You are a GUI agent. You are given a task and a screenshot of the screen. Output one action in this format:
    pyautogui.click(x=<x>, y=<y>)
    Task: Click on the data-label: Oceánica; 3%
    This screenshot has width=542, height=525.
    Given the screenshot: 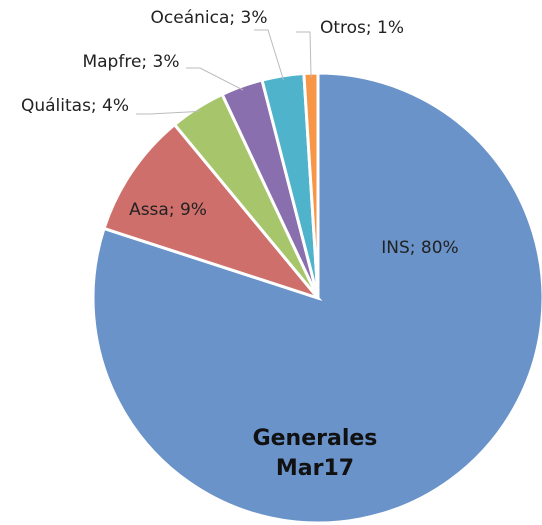 What is the action you would take?
    pyautogui.click(x=209, y=18)
    